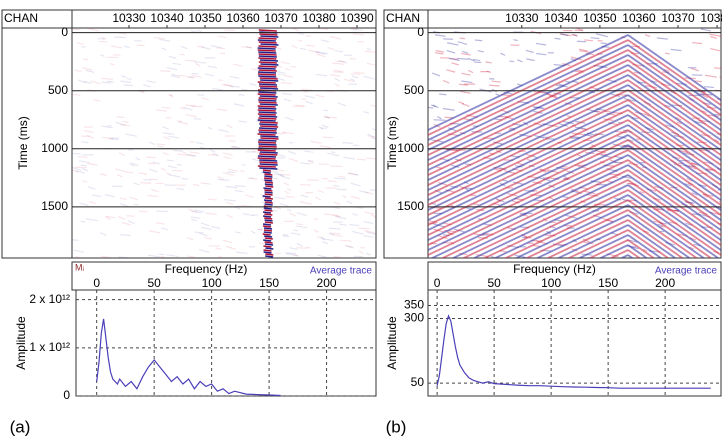  What do you see at coordinates (54, 148) in the screenshot?
I see `y-tick-label: 1000` at bounding box center [54, 148].